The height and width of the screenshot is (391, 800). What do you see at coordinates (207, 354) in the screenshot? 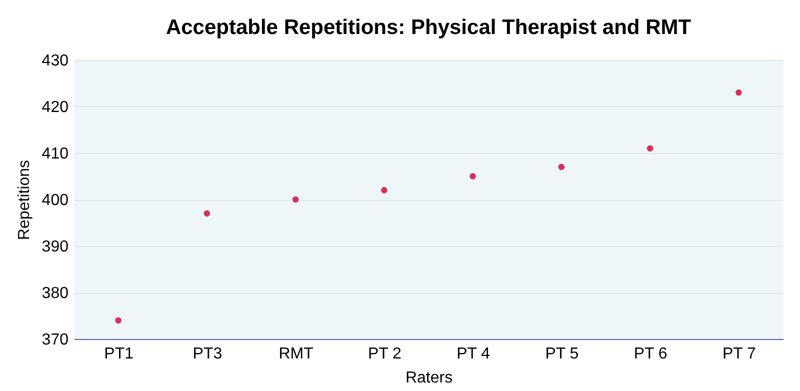
I see `x-tick-label: PT3` at bounding box center [207, 354].